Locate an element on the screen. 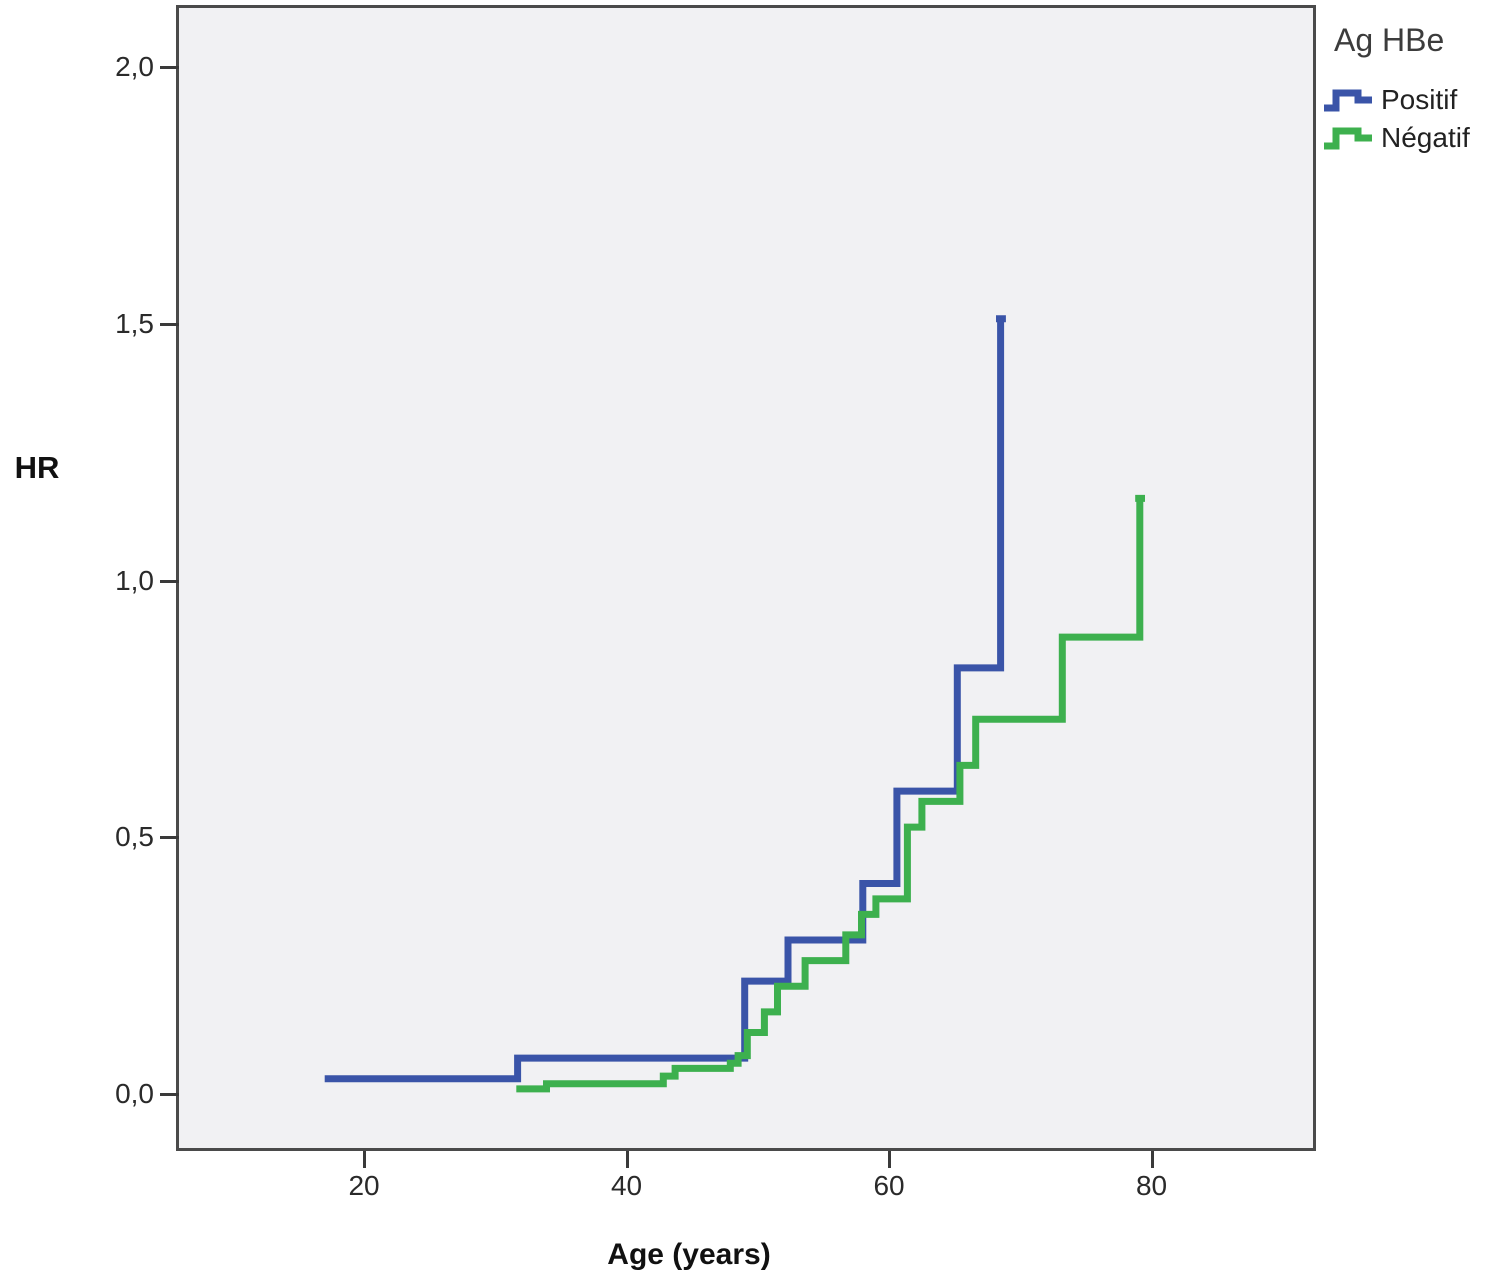 The height and width of the screenshot is (1282, 1500). legend-item-positif: Positif is located at coordinates (1410, 100).